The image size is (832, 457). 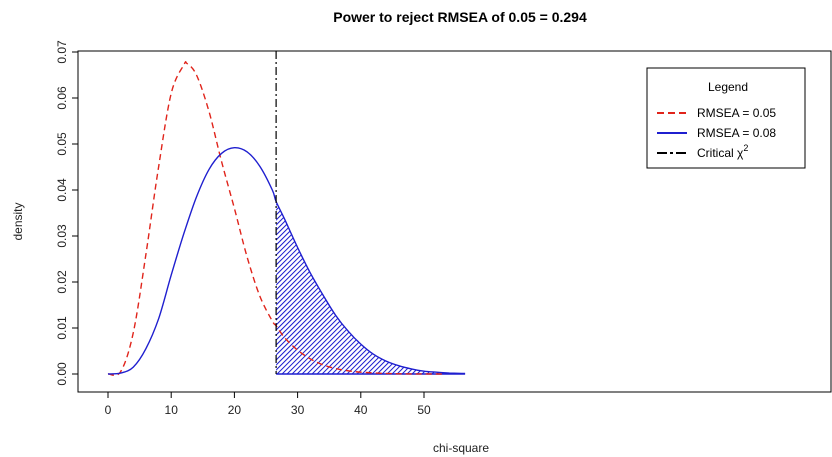 I want to click on y-tick-label: 0.04, so click(x=62, y=190).